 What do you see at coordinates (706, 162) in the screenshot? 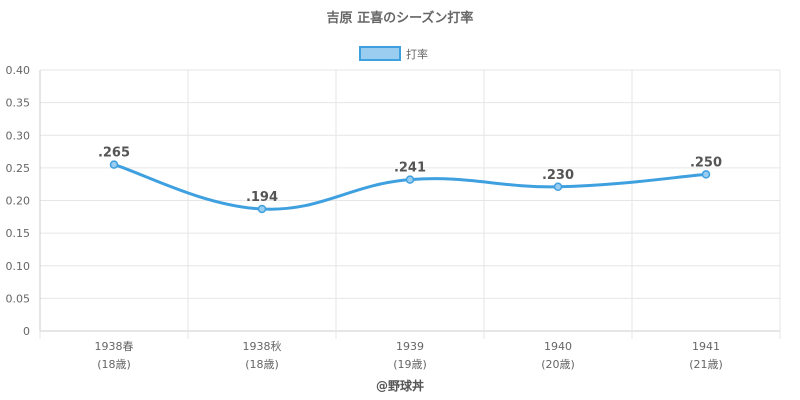
I see `data-label: .250` at bounding box center [706, 162].